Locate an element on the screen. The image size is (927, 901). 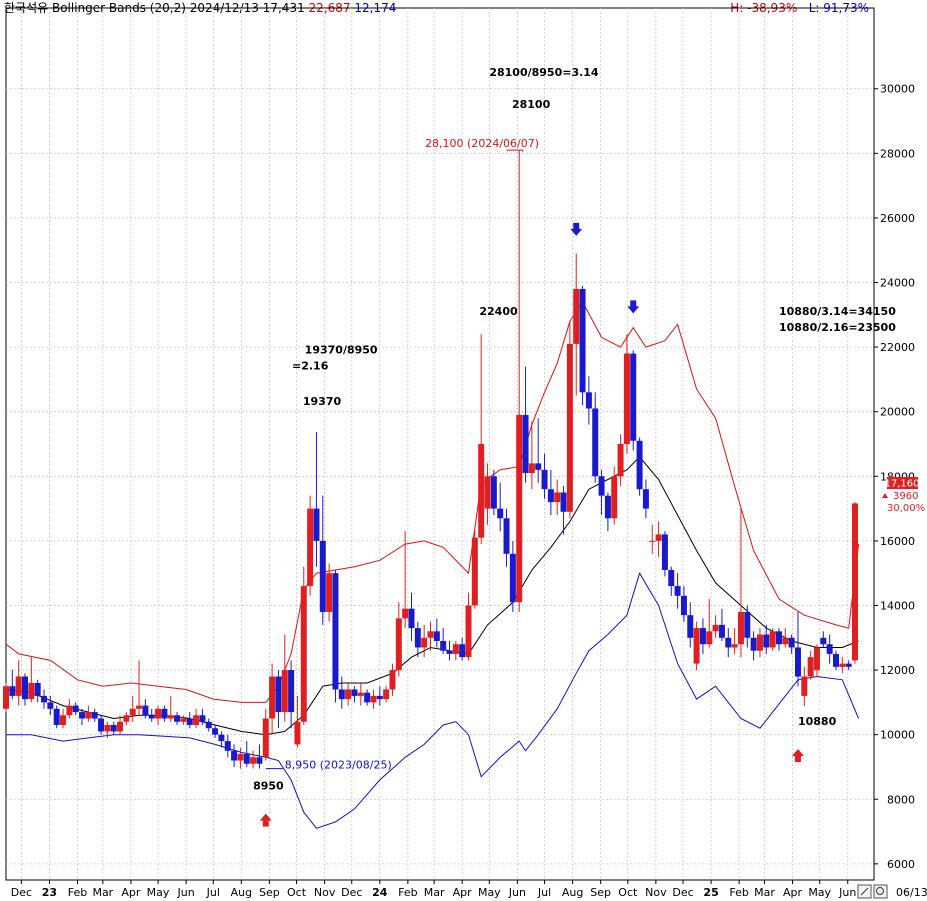
last-price-box is located at coordinates (902, 483).